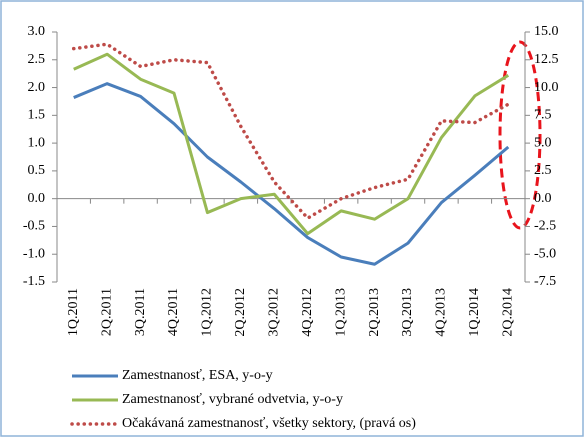 The image size is (584, 437). I want to click on x-tick-label: 2Q.2013, so click(374, 312).